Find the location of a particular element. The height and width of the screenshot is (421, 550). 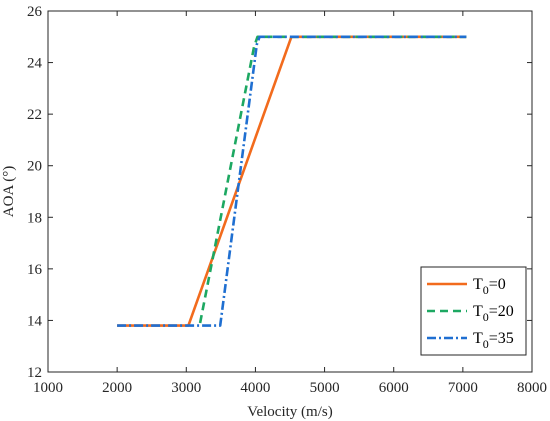

legend-label-rest: =35 is located at coordinates (501, 338).